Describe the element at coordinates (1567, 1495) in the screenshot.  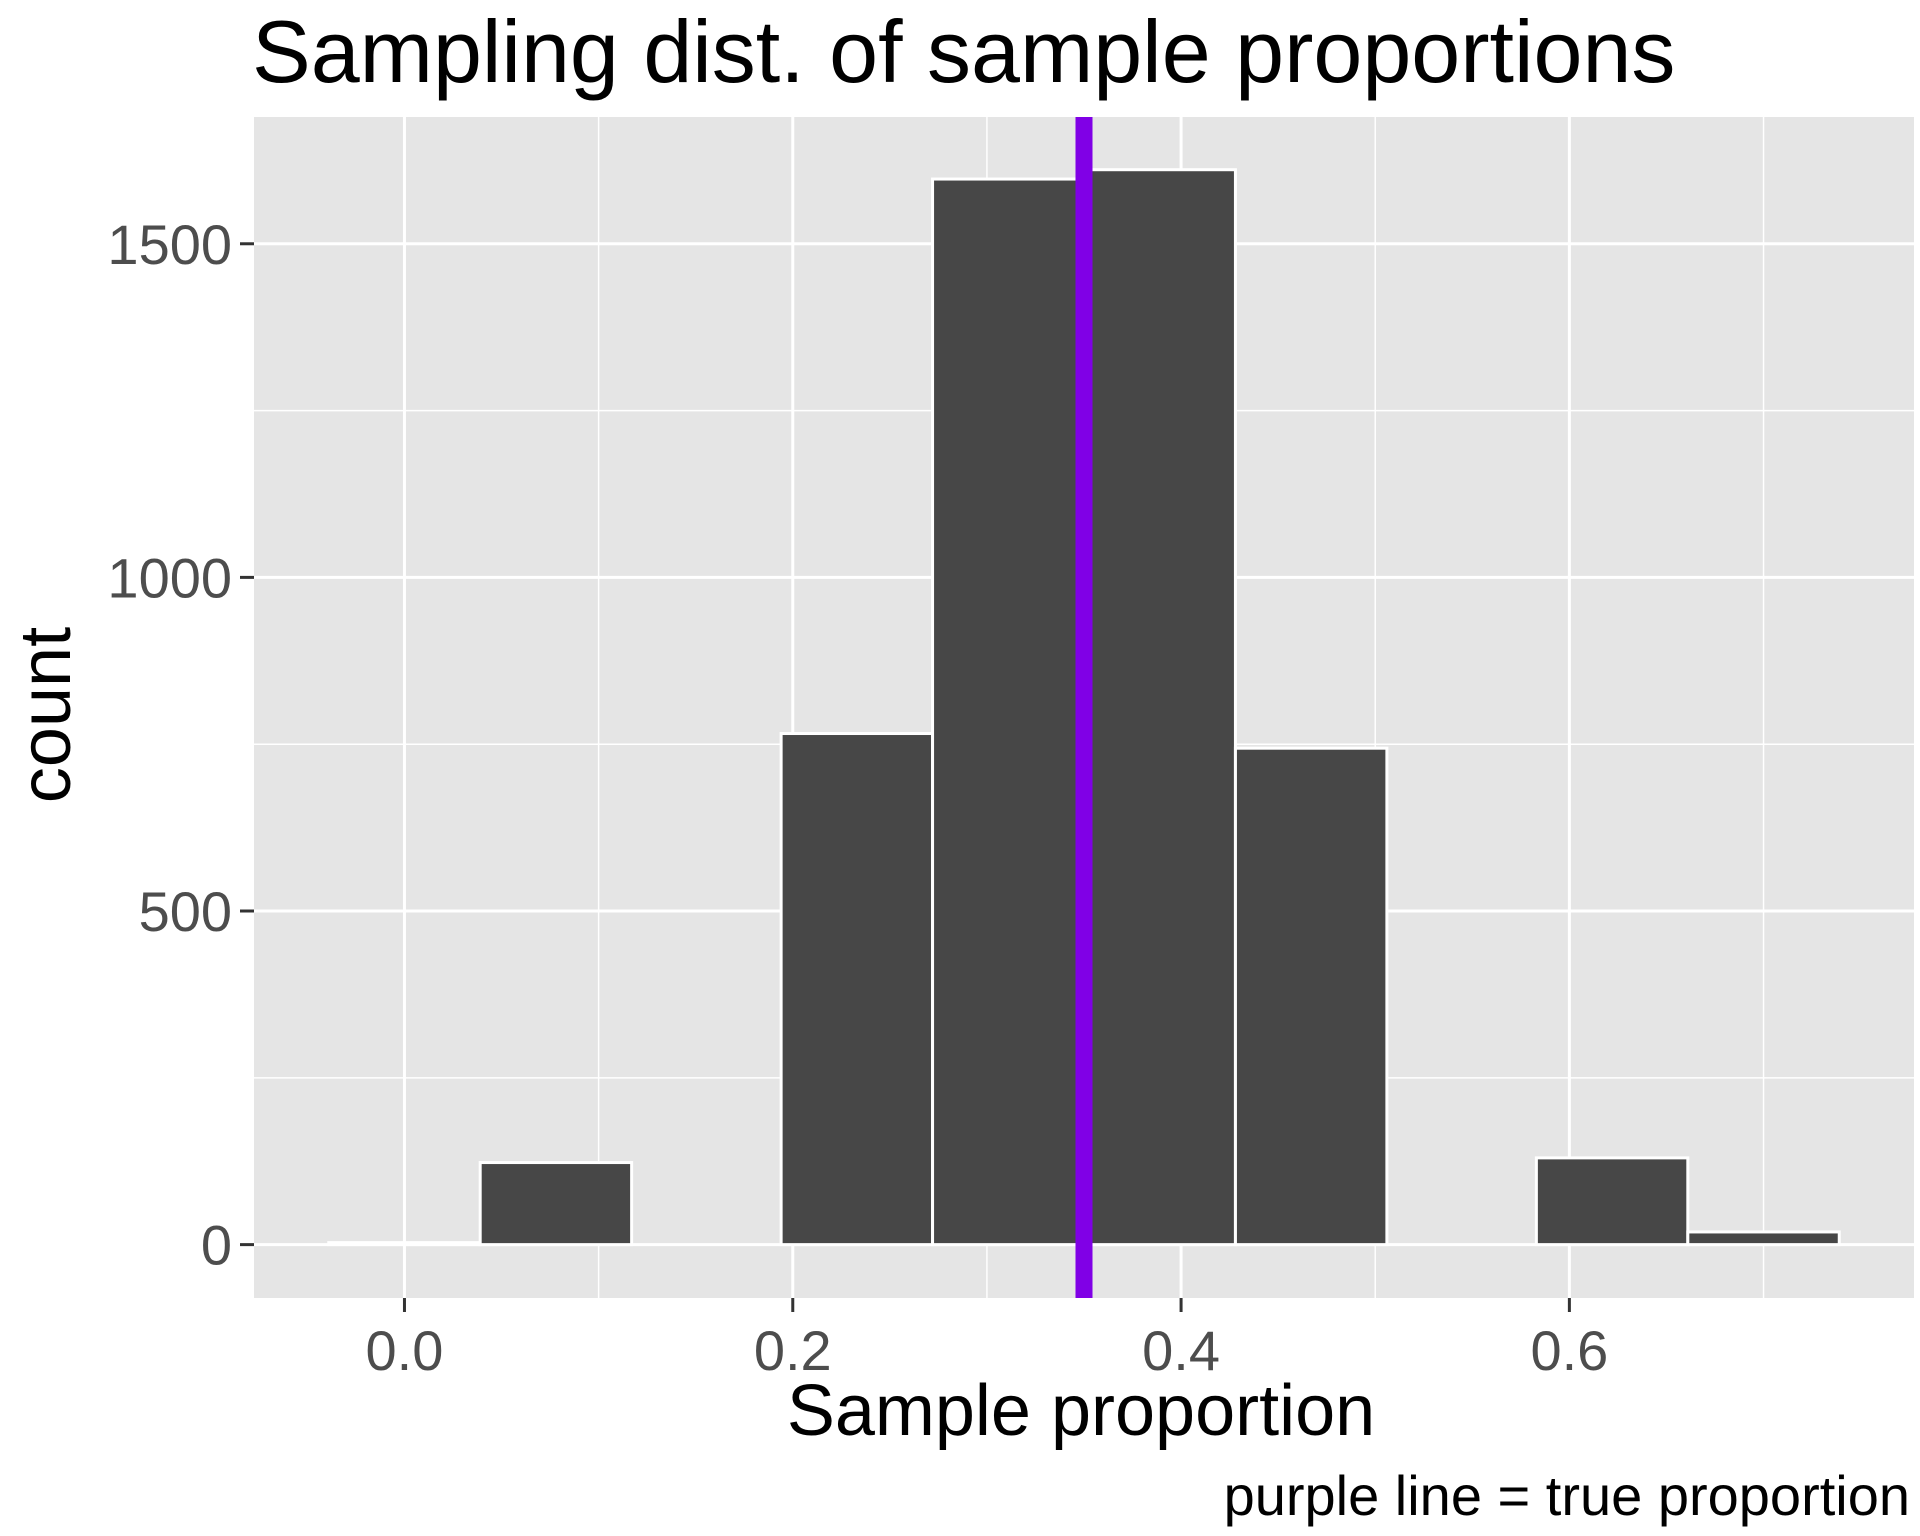
I see `chart-caption: purple line = true proportion` at that location.